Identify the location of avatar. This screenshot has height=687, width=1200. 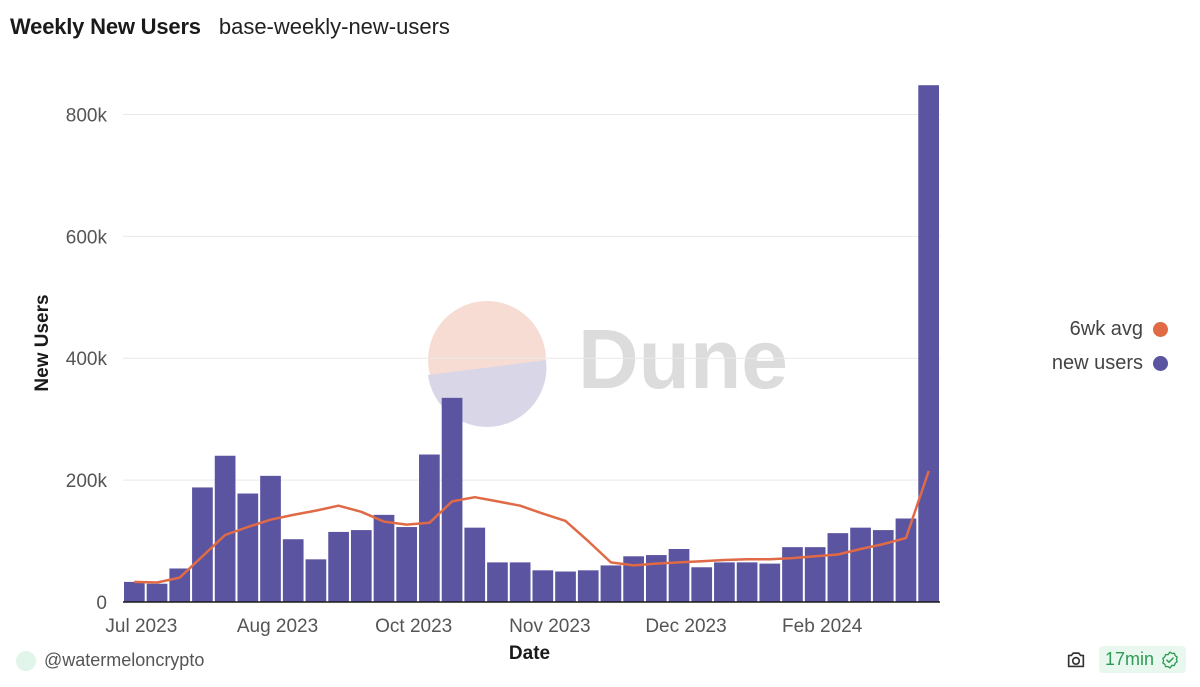
(26, 660).